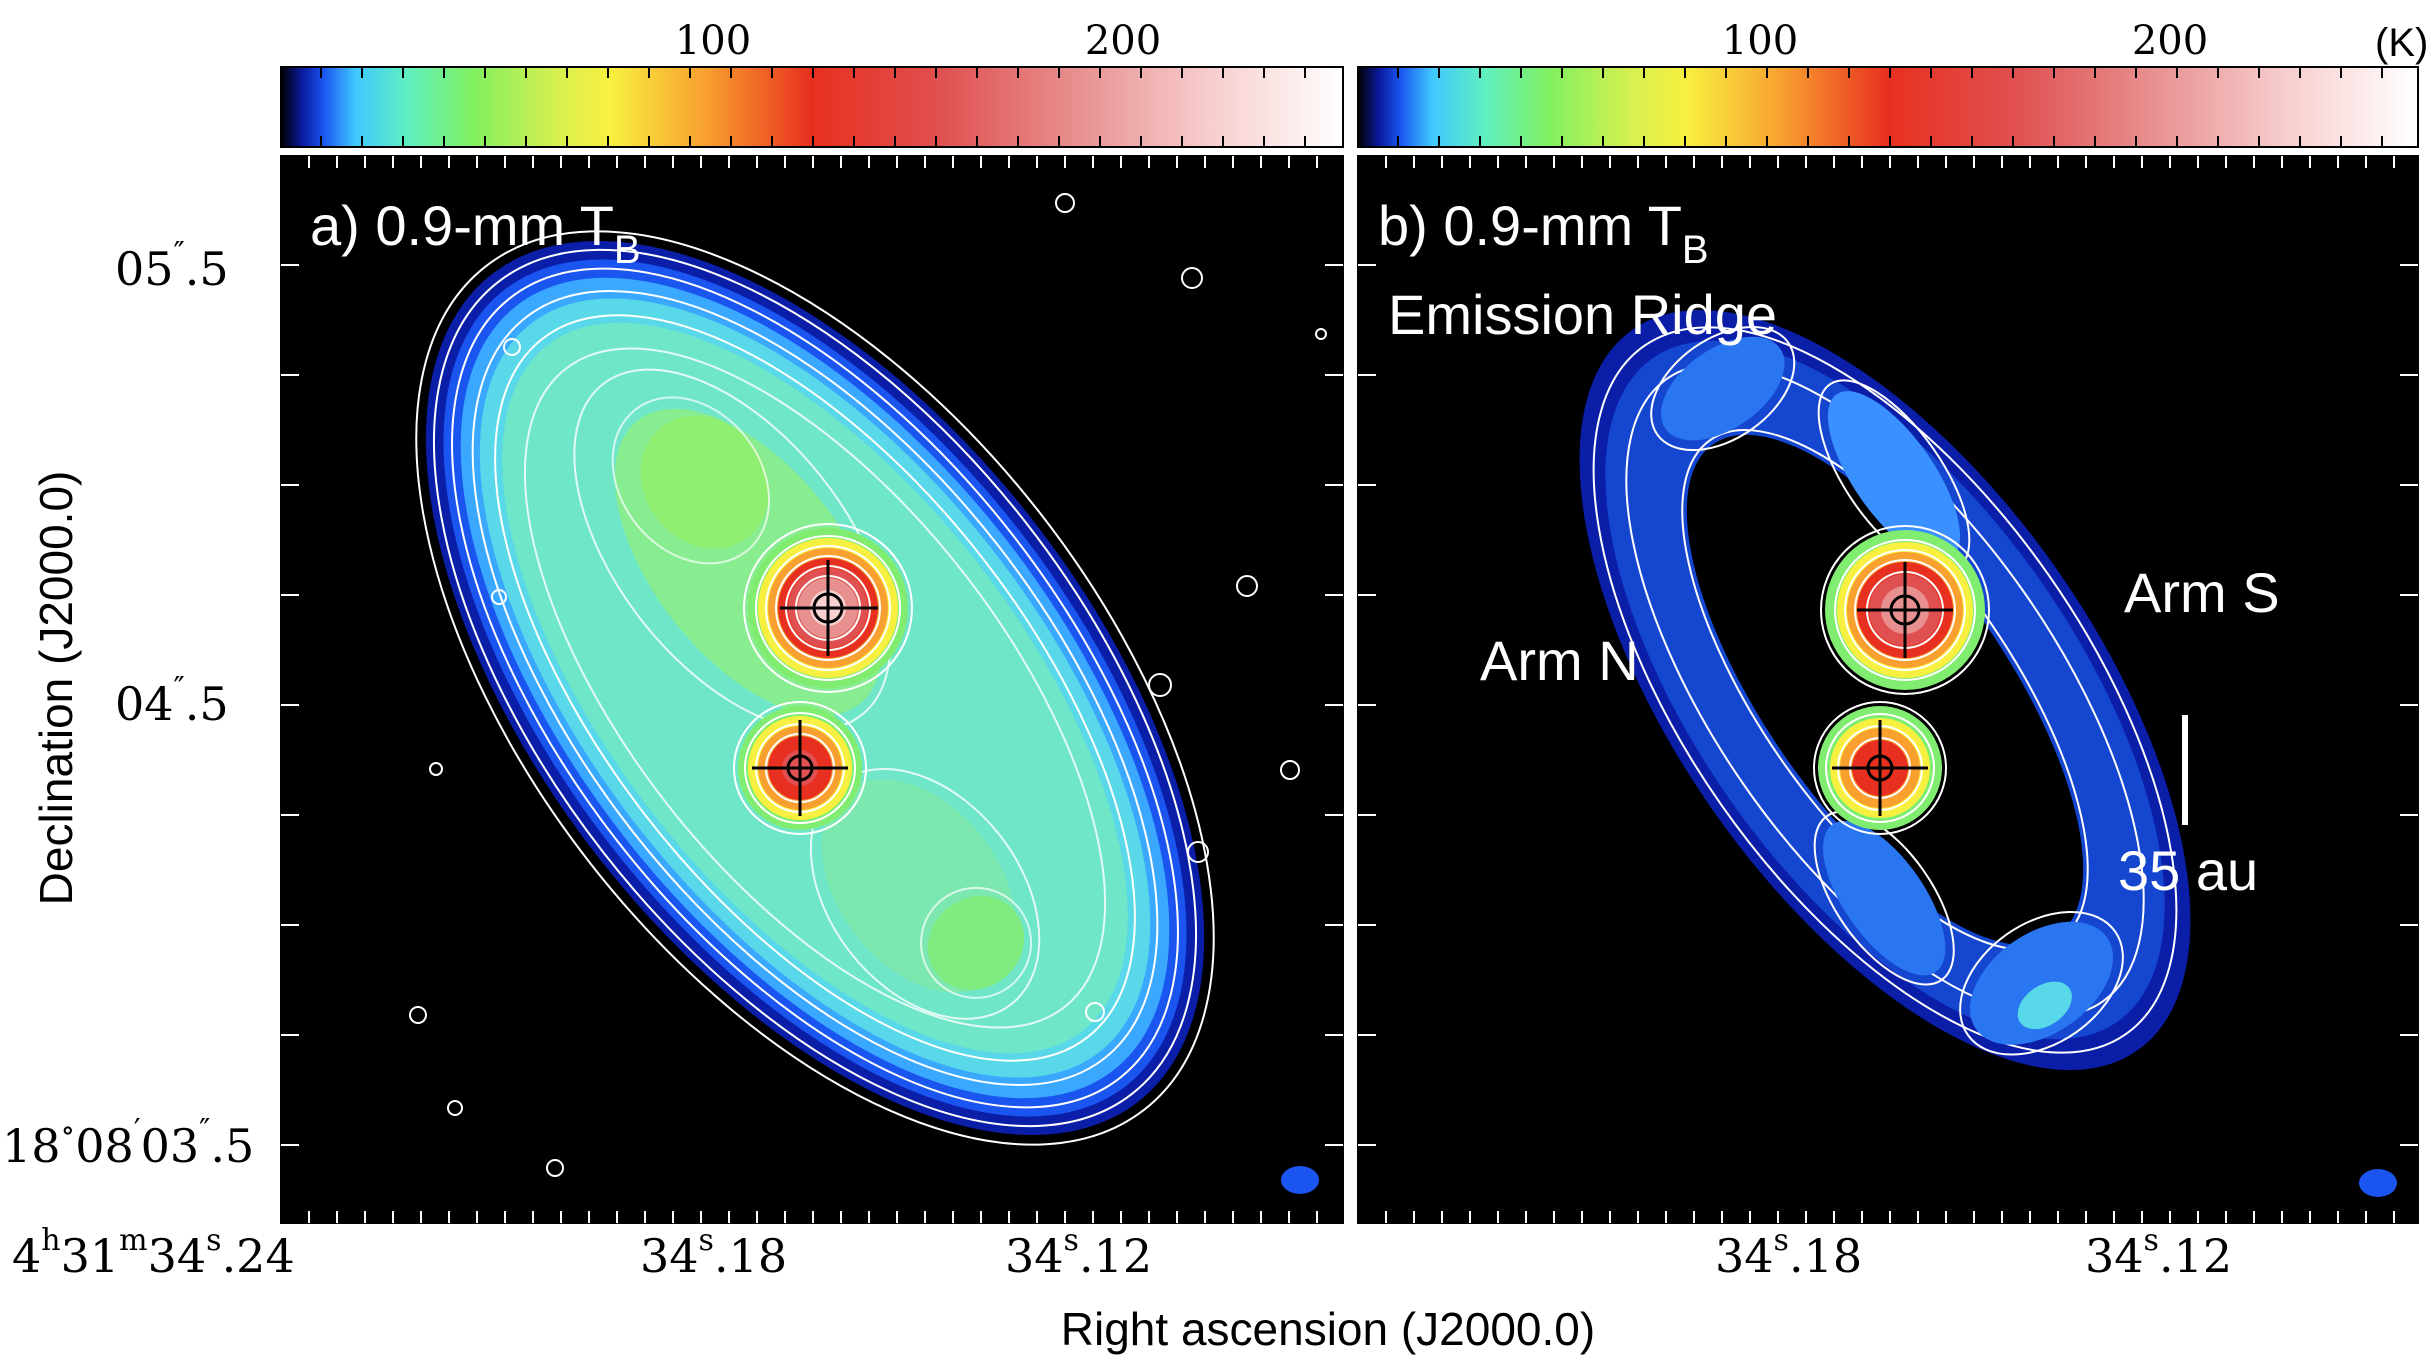 This screenshot has width=2426, height=1358. I want to click on panel-b-crosshair-north, so click(1905, 610).